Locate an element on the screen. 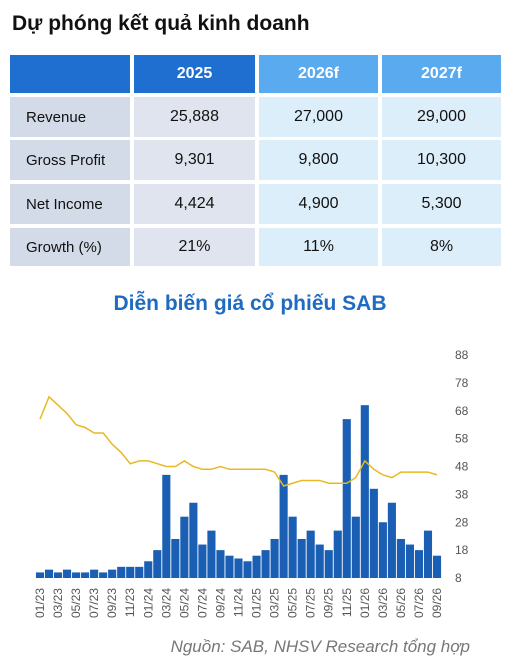 This screenshot has height=666, width=510. x-tick-label: 07/23 is located at coordinates (94, 603).